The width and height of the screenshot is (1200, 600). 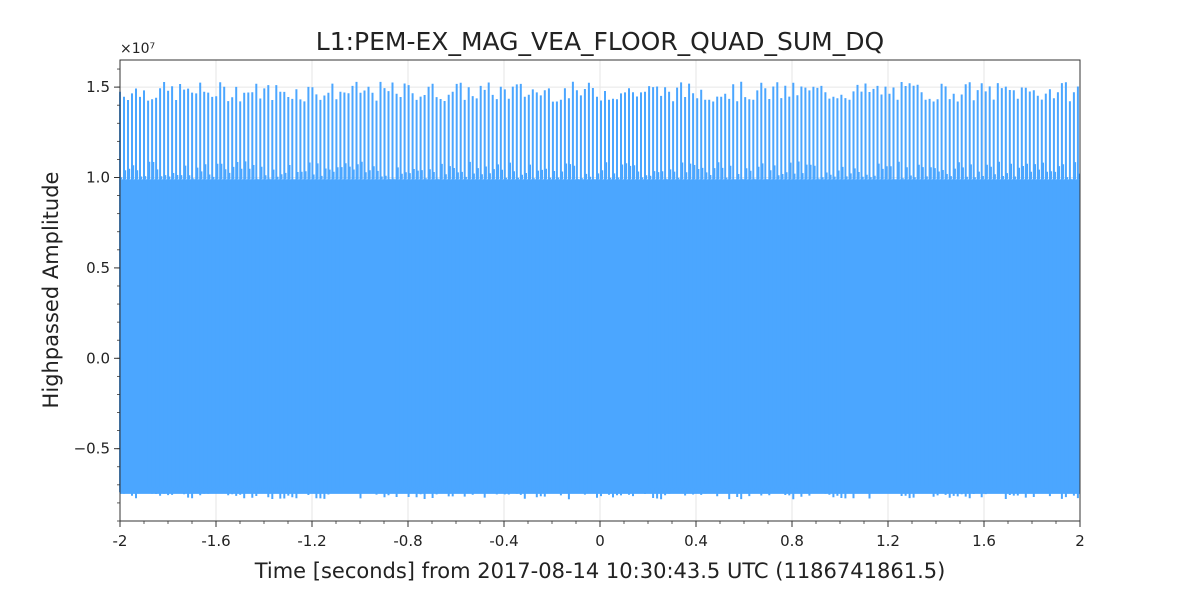 What do you see at coordinates (120, 541) in the screenshot?
I see `x-tick-label: -2` at bounding box center [120, 541].